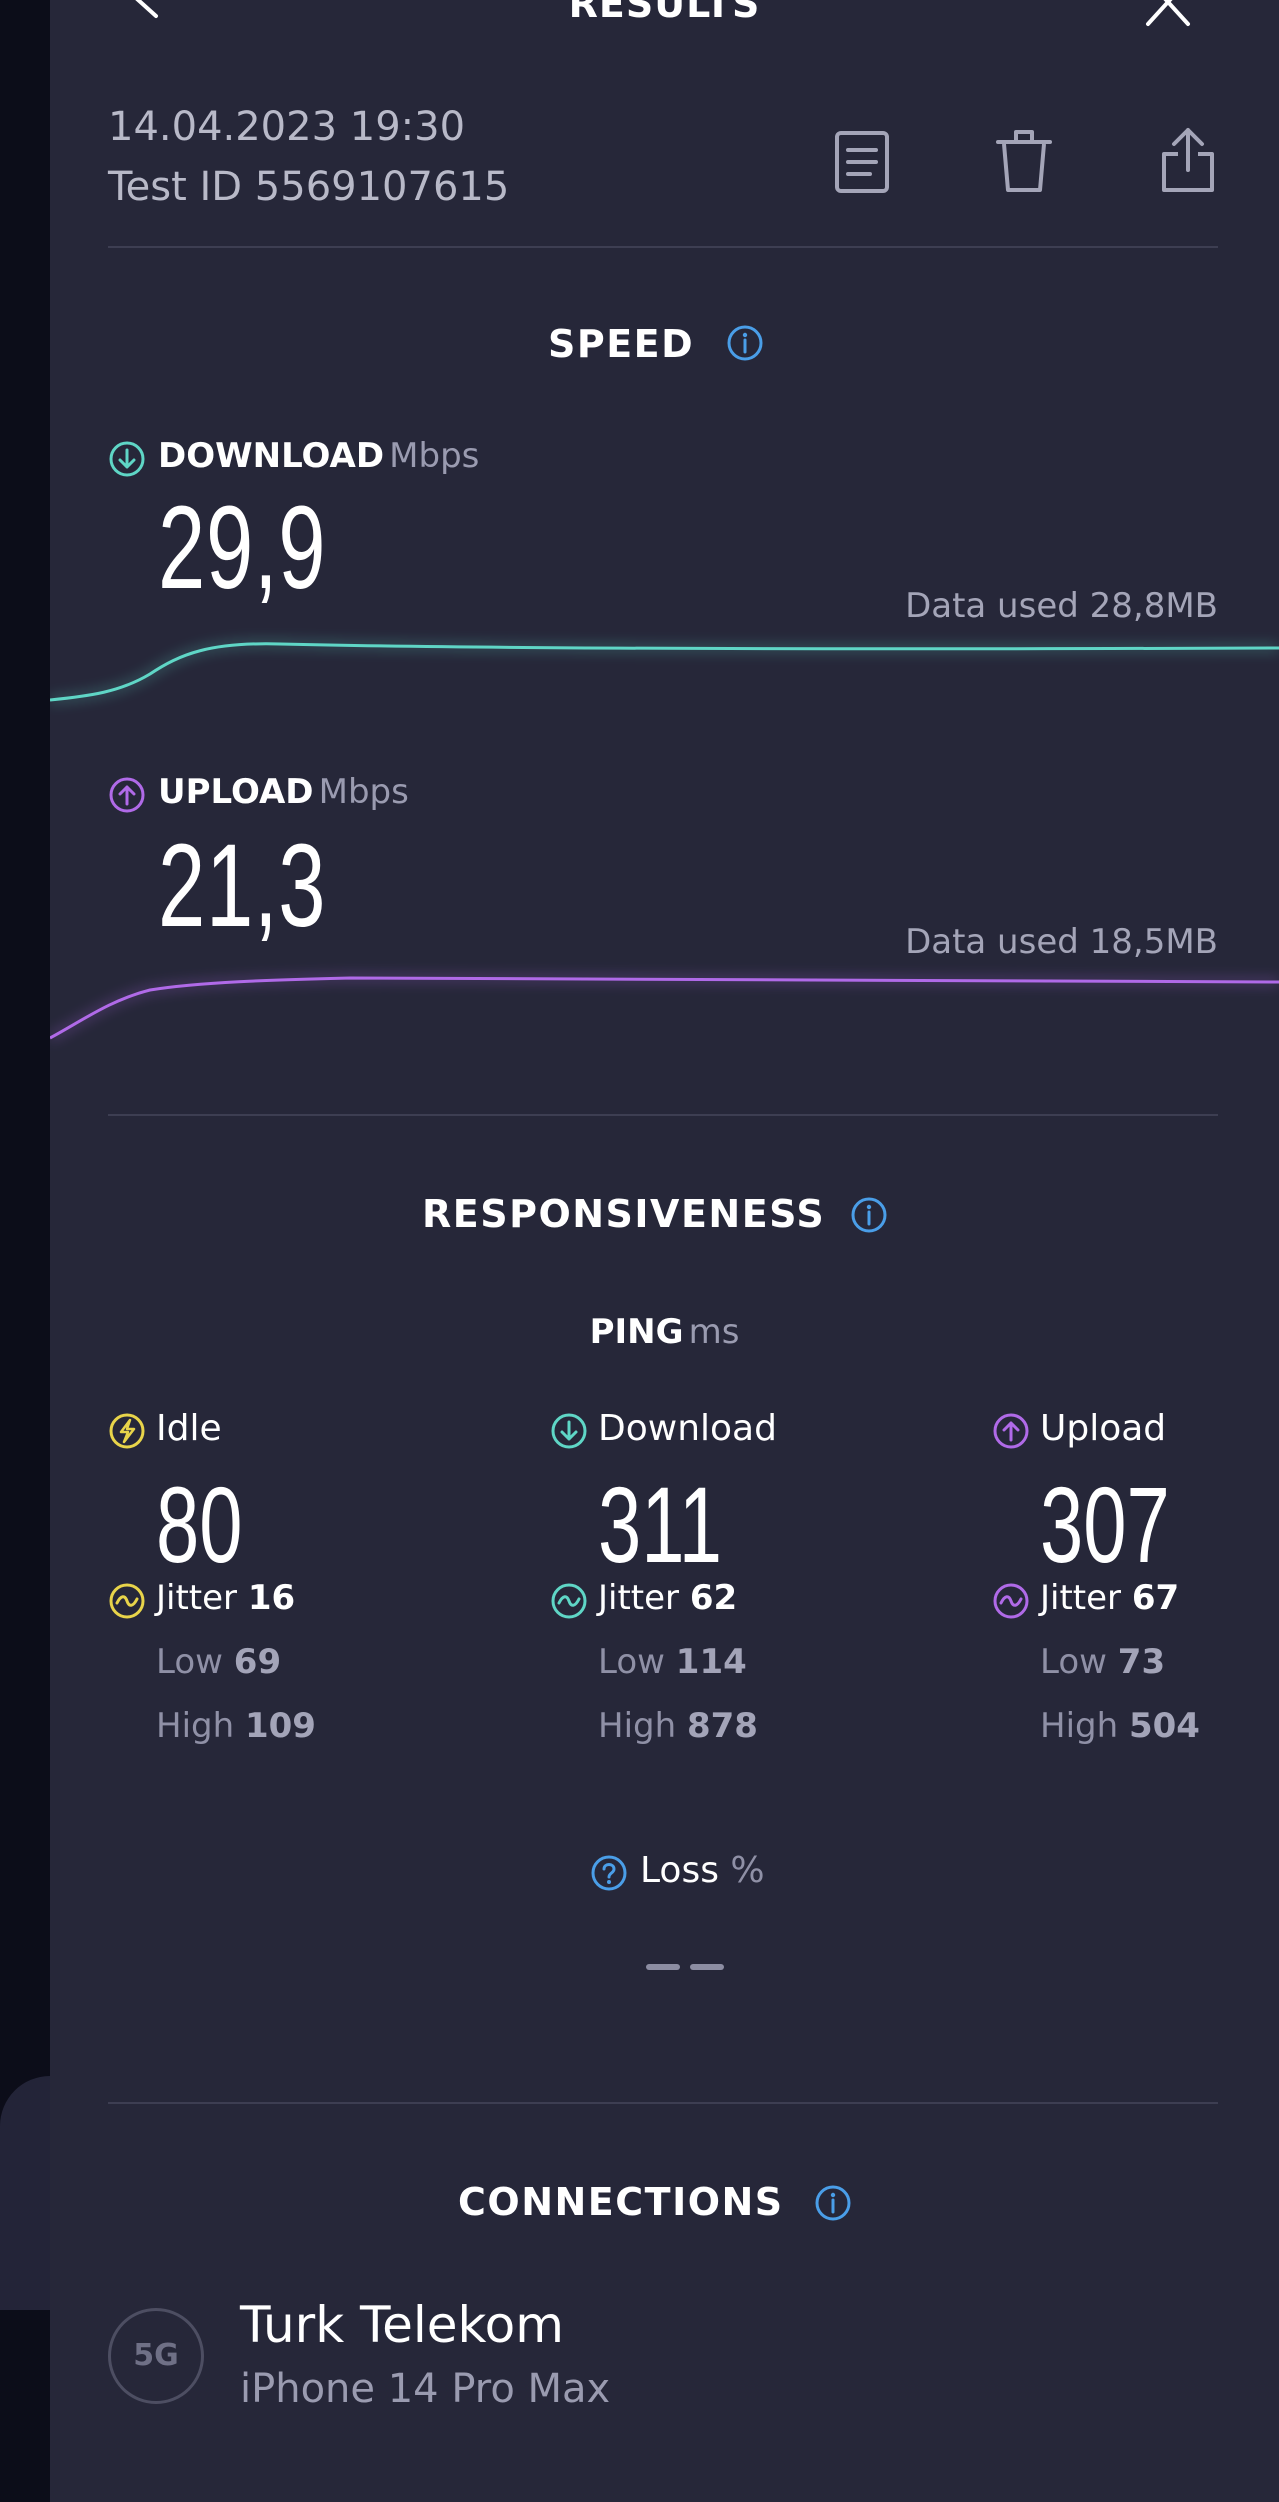  What do you see at coordinates (714, 1332) in the screenshot?
I see `ping-unit: ms` at bounding box center [714, 1332].